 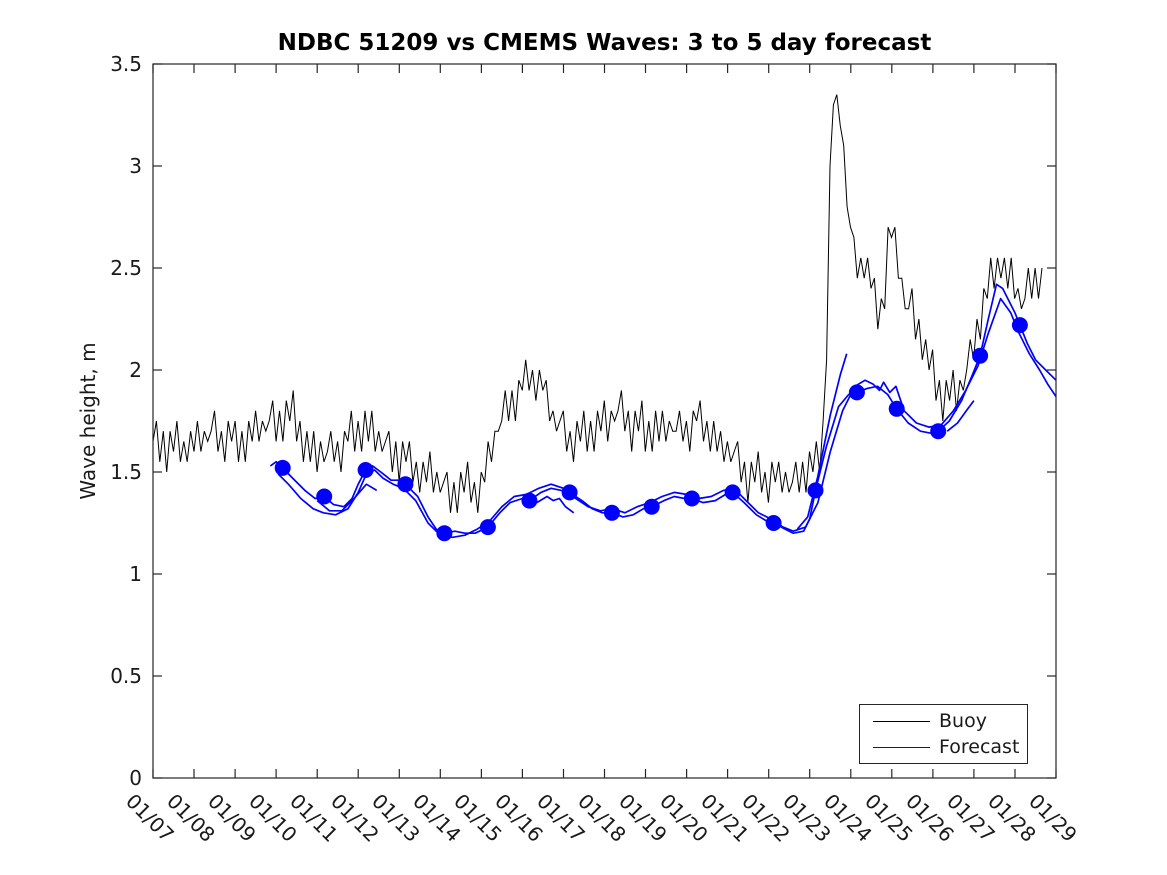 I want to click on legend: Buoy Forecast, so click(x=943, y=734).